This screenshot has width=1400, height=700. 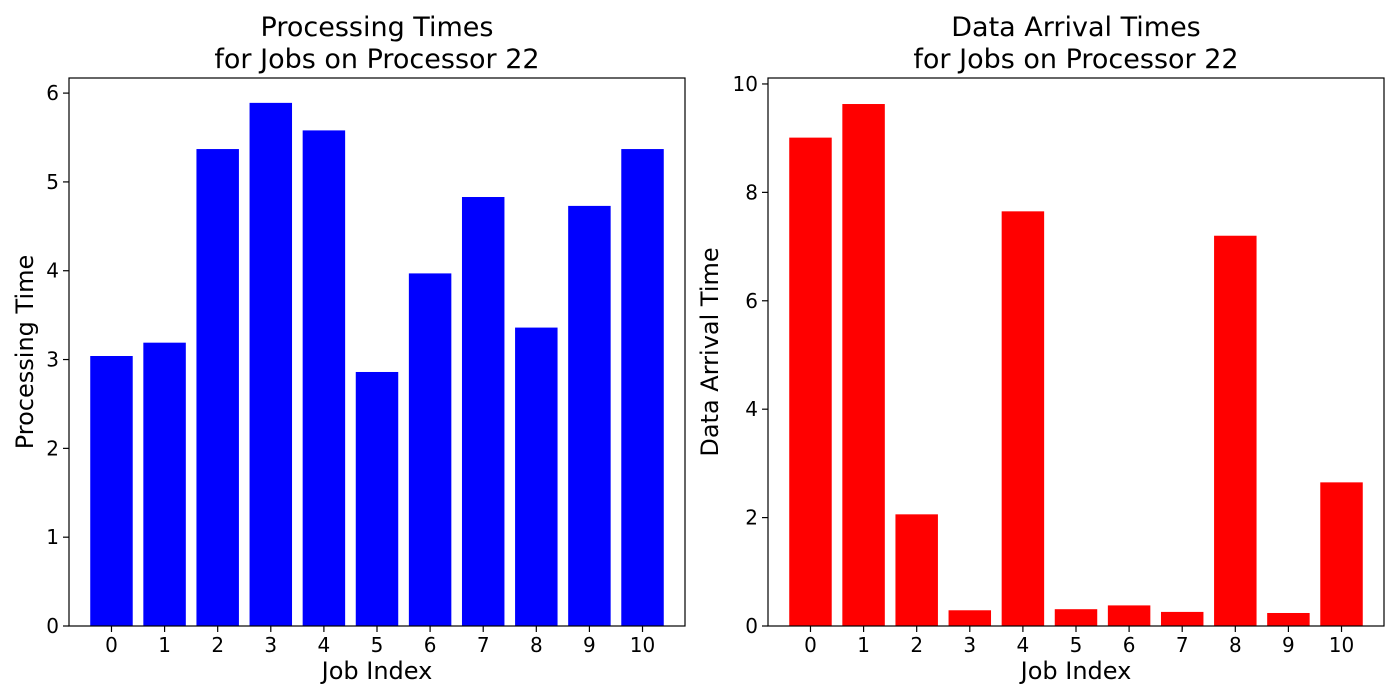 What do you see at coordinates (52, 360) in the screenshot?
I see `y-tick-label: 3` at bounding box center [52, 360].